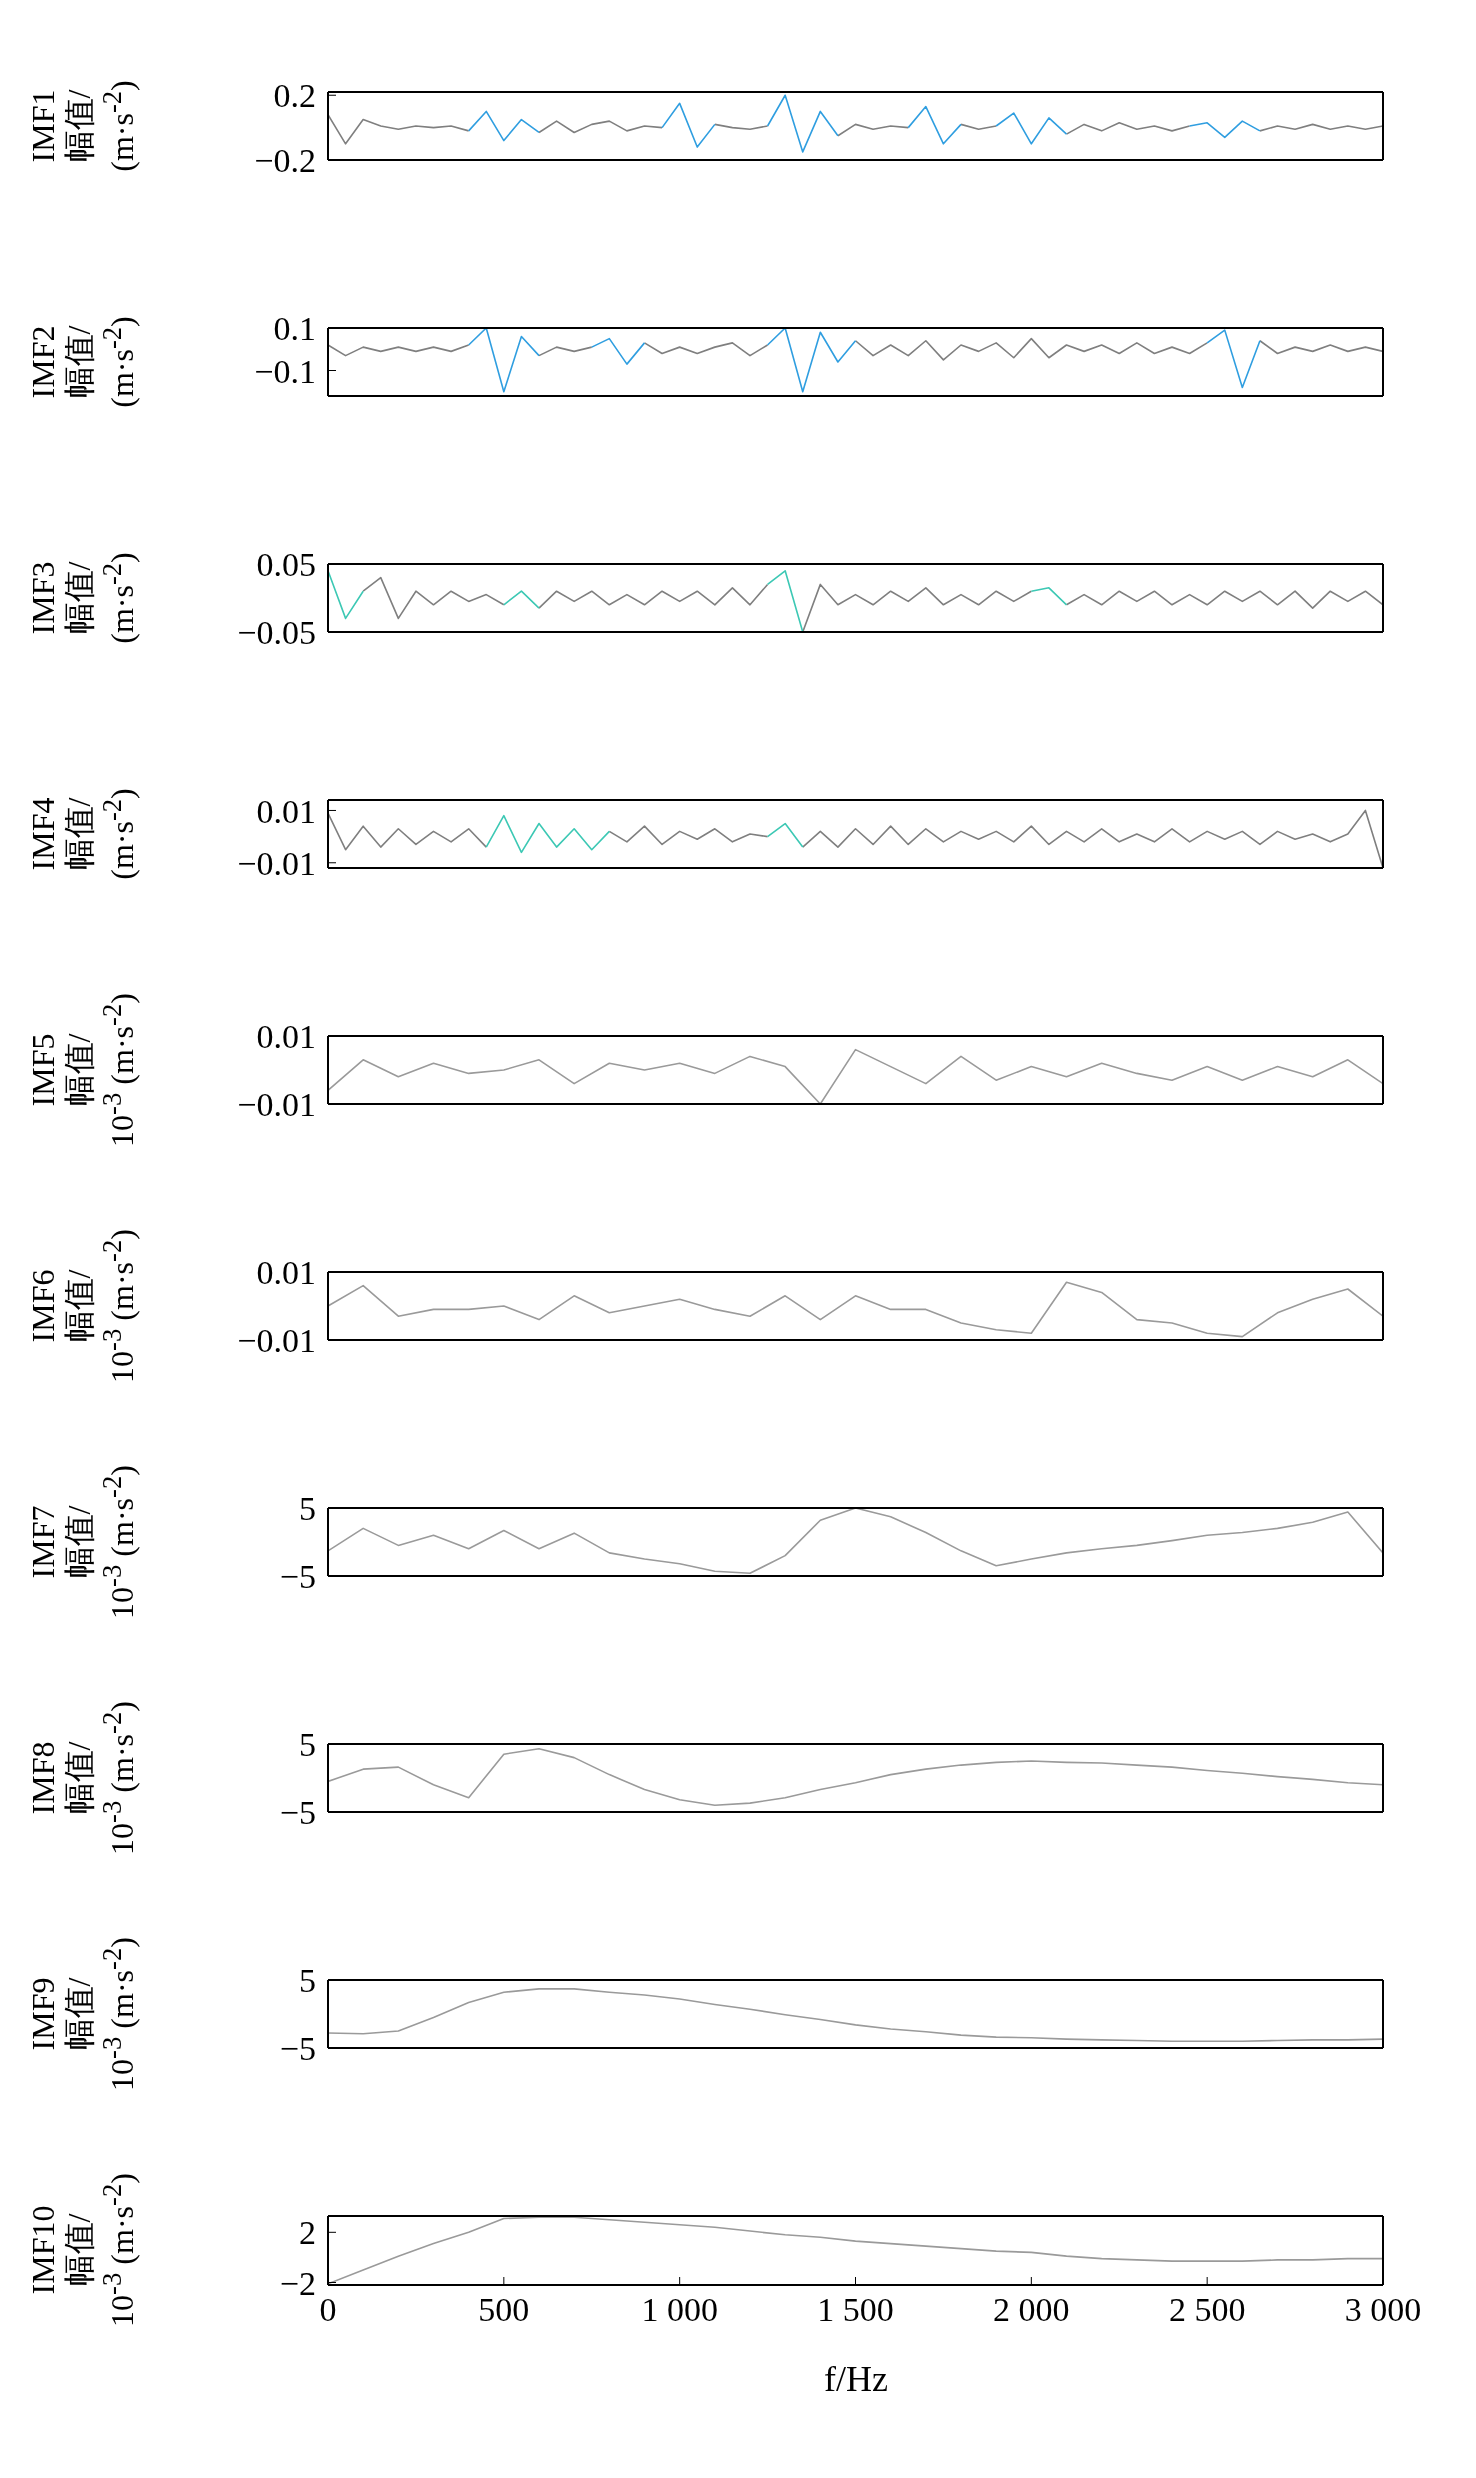 This screenshot has width=1476, height=2478. Describe the element at coordinates (1031, 2310) in the screenshot. I see `x-tick-label: 2 000` at that location.